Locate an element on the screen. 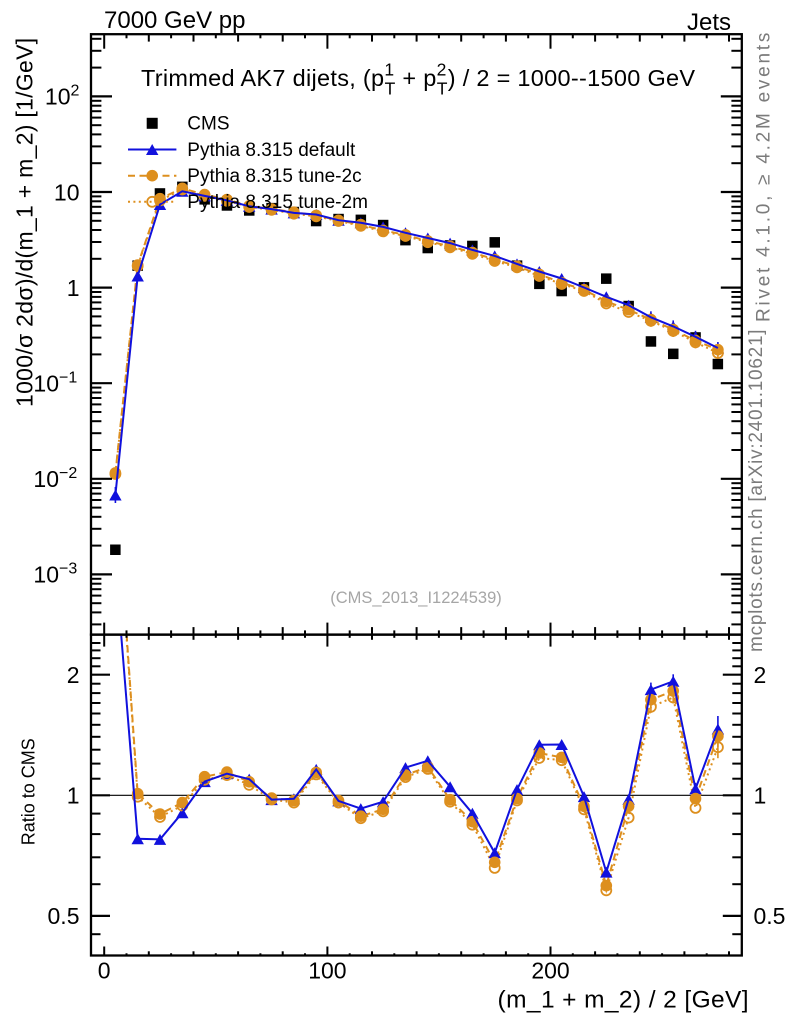  svg-text: Pythia 8.315 default is located at coordinates (271, 150).